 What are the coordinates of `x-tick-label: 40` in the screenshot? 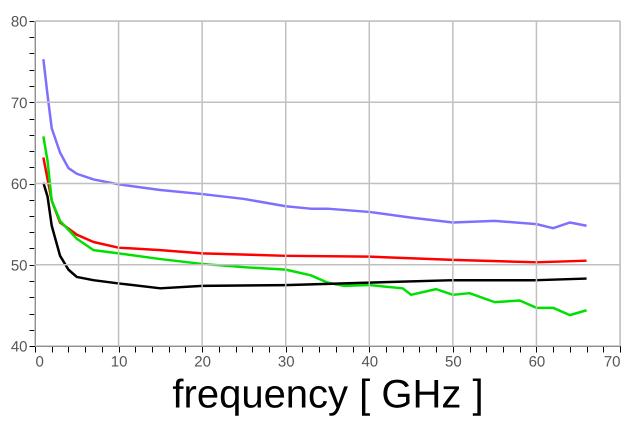 It's located at (369, 362).